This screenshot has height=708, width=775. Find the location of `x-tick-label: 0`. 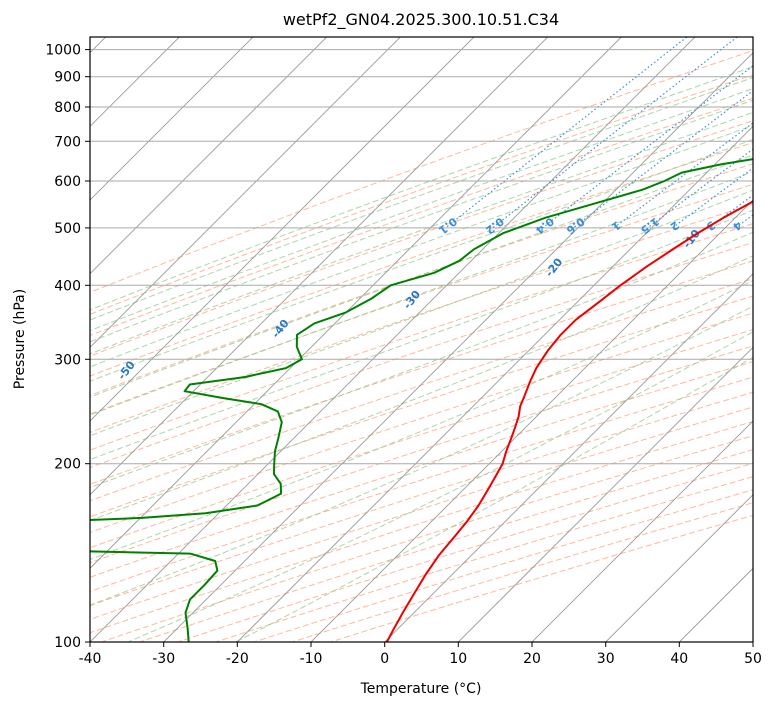

x-tick-label: 0 is located at coordinates (384, 659).